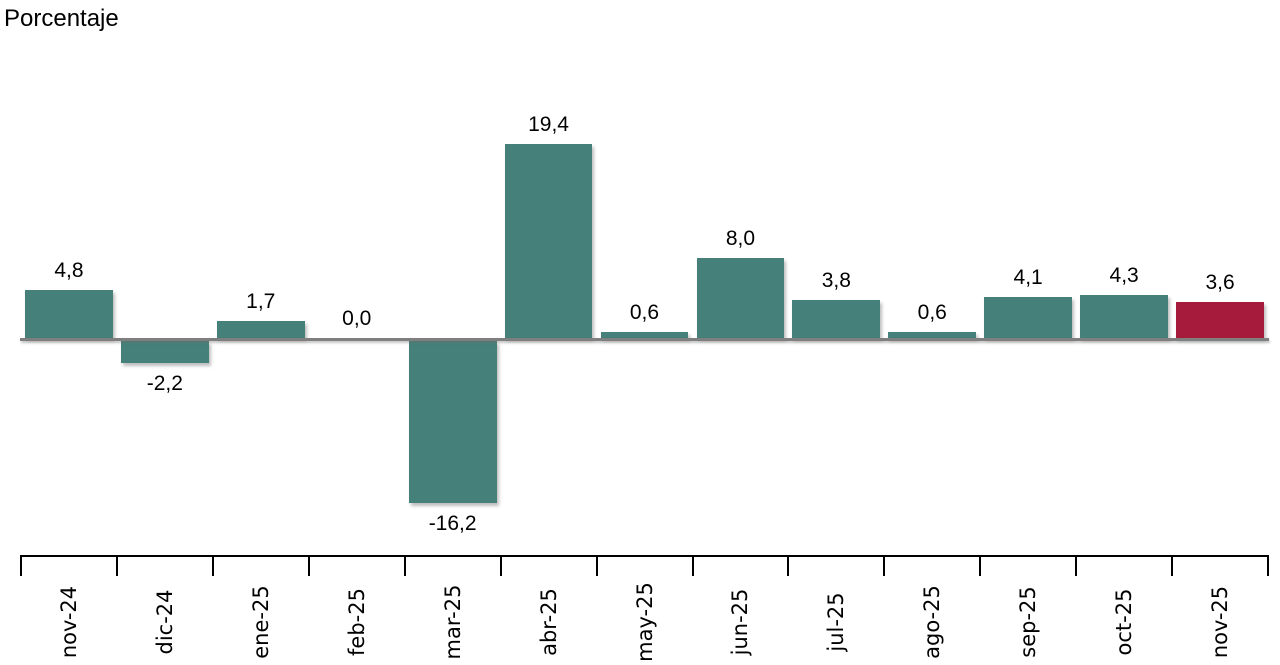  I want to click on value-label-may-25: 0,6, so click(644, 312).